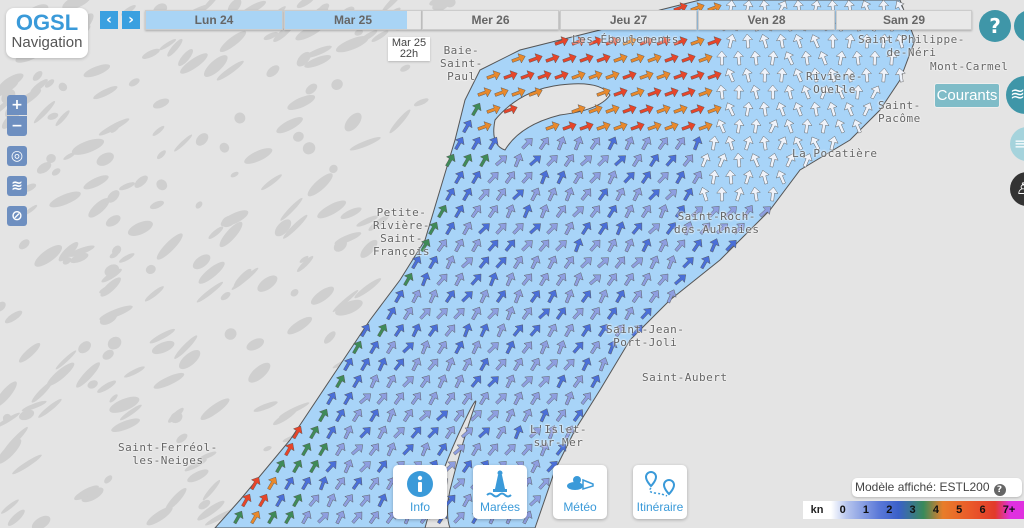  I want to click on next-day-button: ›, so click(131, 20).